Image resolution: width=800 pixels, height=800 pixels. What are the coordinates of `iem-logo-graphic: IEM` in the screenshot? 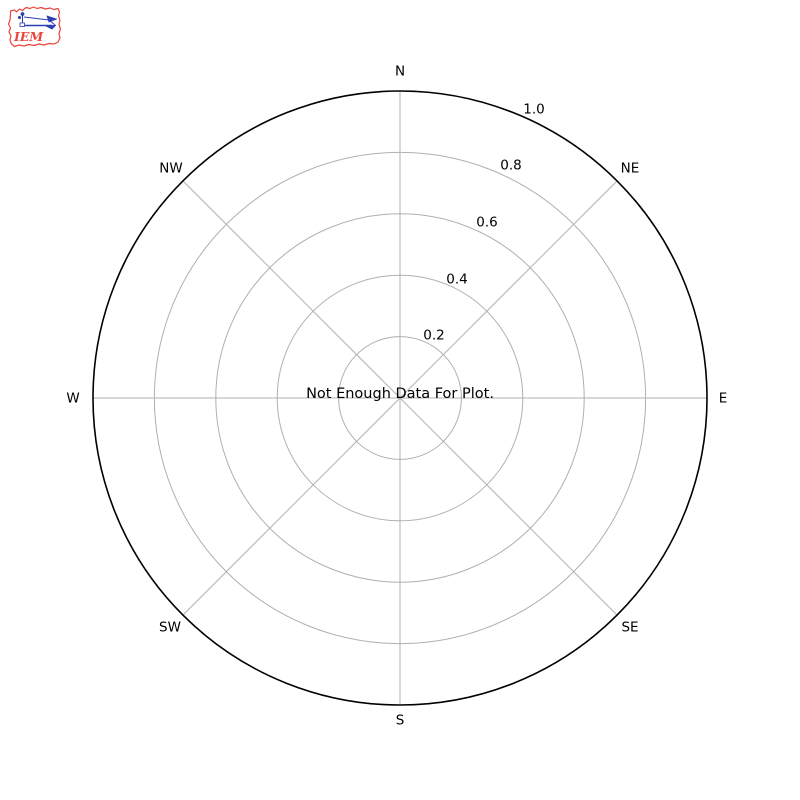 It's located at (34, 27).